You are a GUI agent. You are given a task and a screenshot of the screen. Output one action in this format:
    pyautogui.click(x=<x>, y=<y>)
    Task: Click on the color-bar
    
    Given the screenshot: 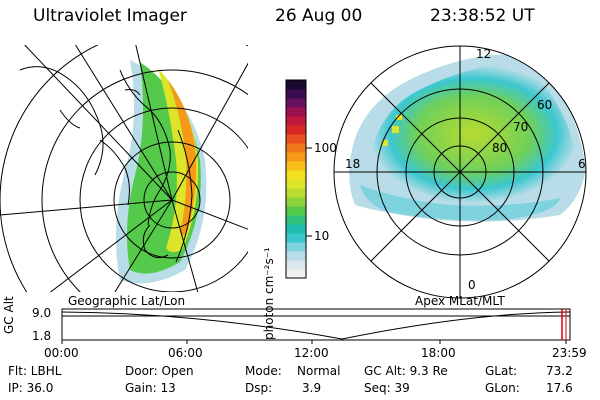 What is the action you would take?
    pyautogui.click(x=296, y=179)
    